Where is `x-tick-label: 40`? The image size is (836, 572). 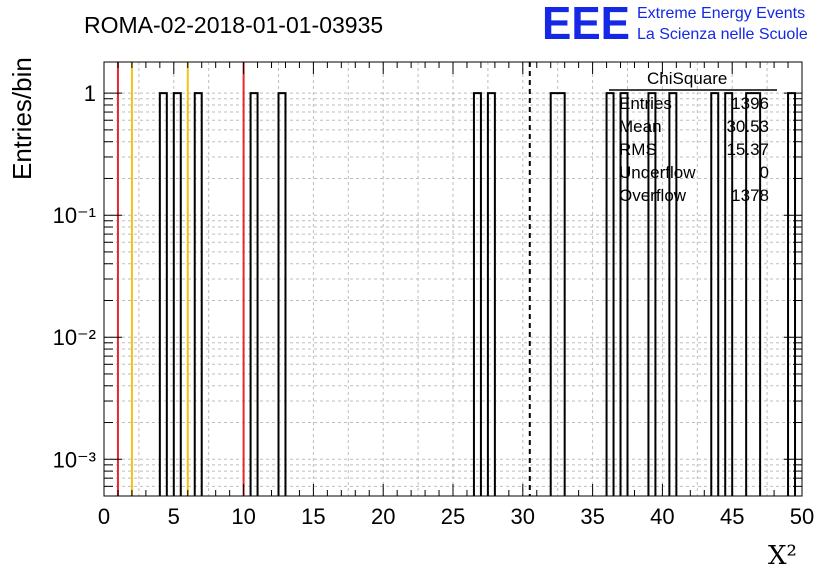 x-tick-label: 40 is located at coordinates (662, 516).